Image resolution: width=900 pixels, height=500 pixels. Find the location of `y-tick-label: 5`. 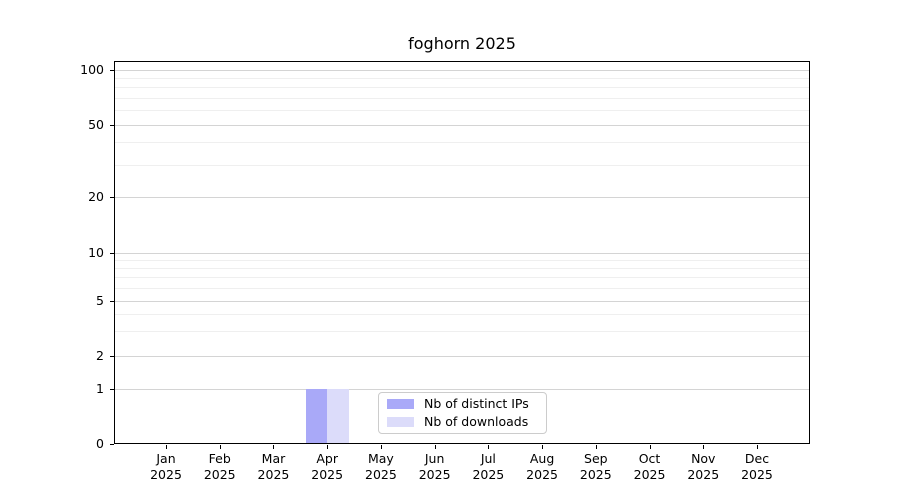

y-tick-label: 5 is located at coordinates (100, 300).